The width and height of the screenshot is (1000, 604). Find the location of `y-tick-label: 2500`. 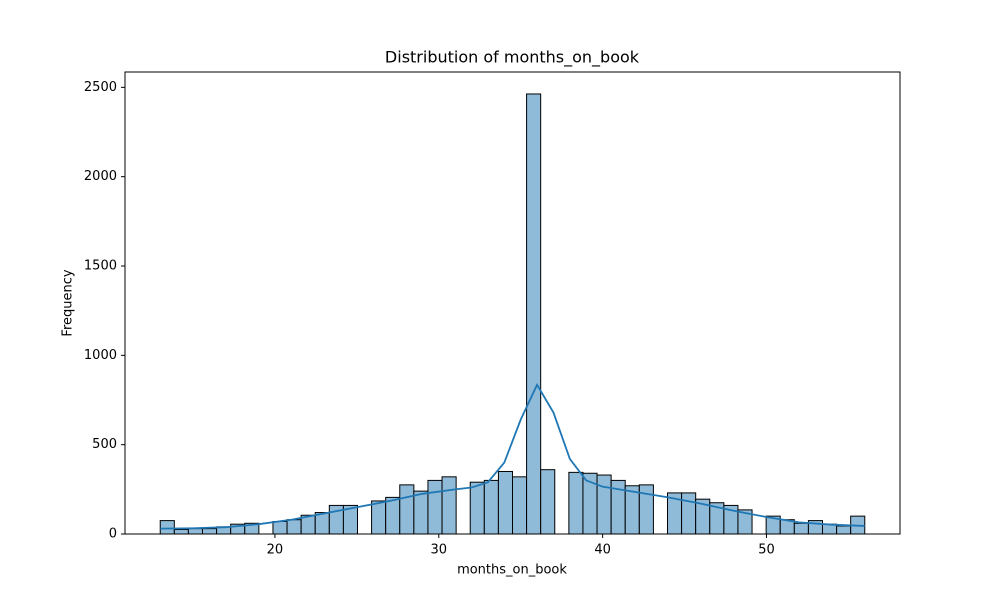

y-tick-label: 2500 is located at coordinates (100, 87).